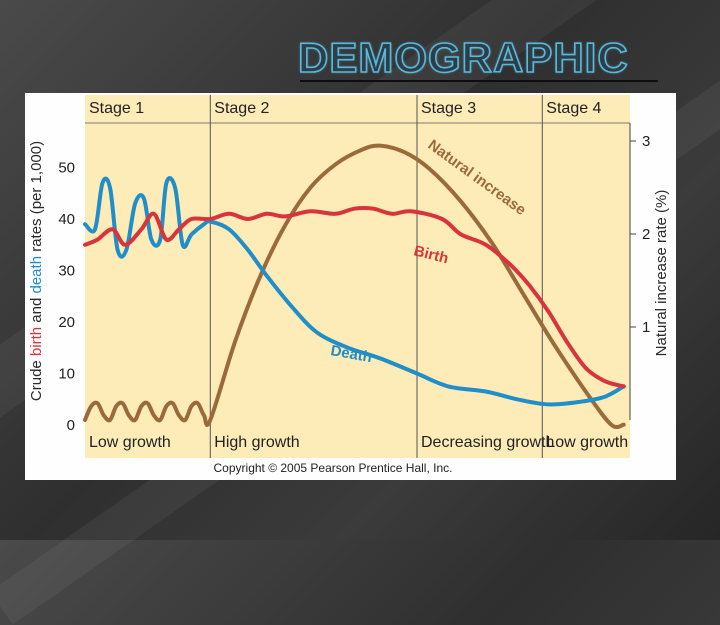 The image size is (720, 625). Describe the element at coordinates (66, 297) in the screenshot. I see `left-axis-ticks: 0 10 20 30 40 50` at that location.